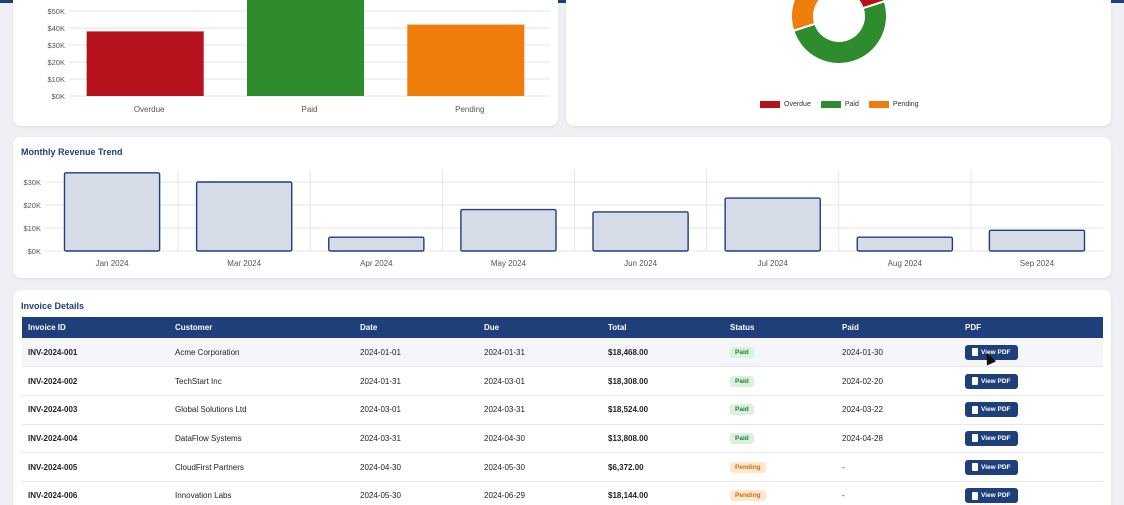  What do you see at coordinates (145, 63) in the screenshot?
I see `bar-overdue` at bounding box center [145, 63].